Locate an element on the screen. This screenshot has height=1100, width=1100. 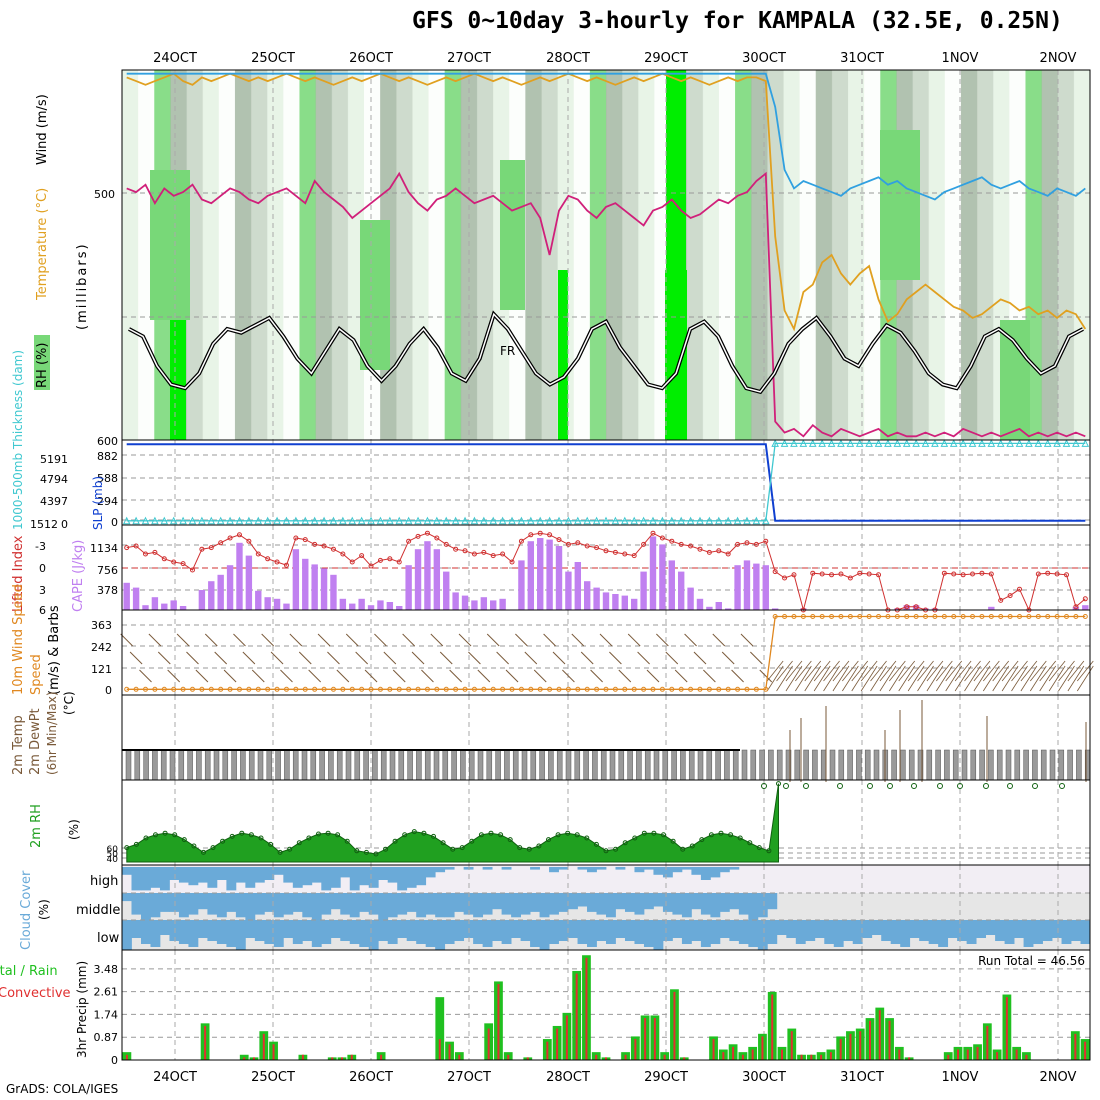
thickness-tick: 5191 is located at coordinates (54, 459).